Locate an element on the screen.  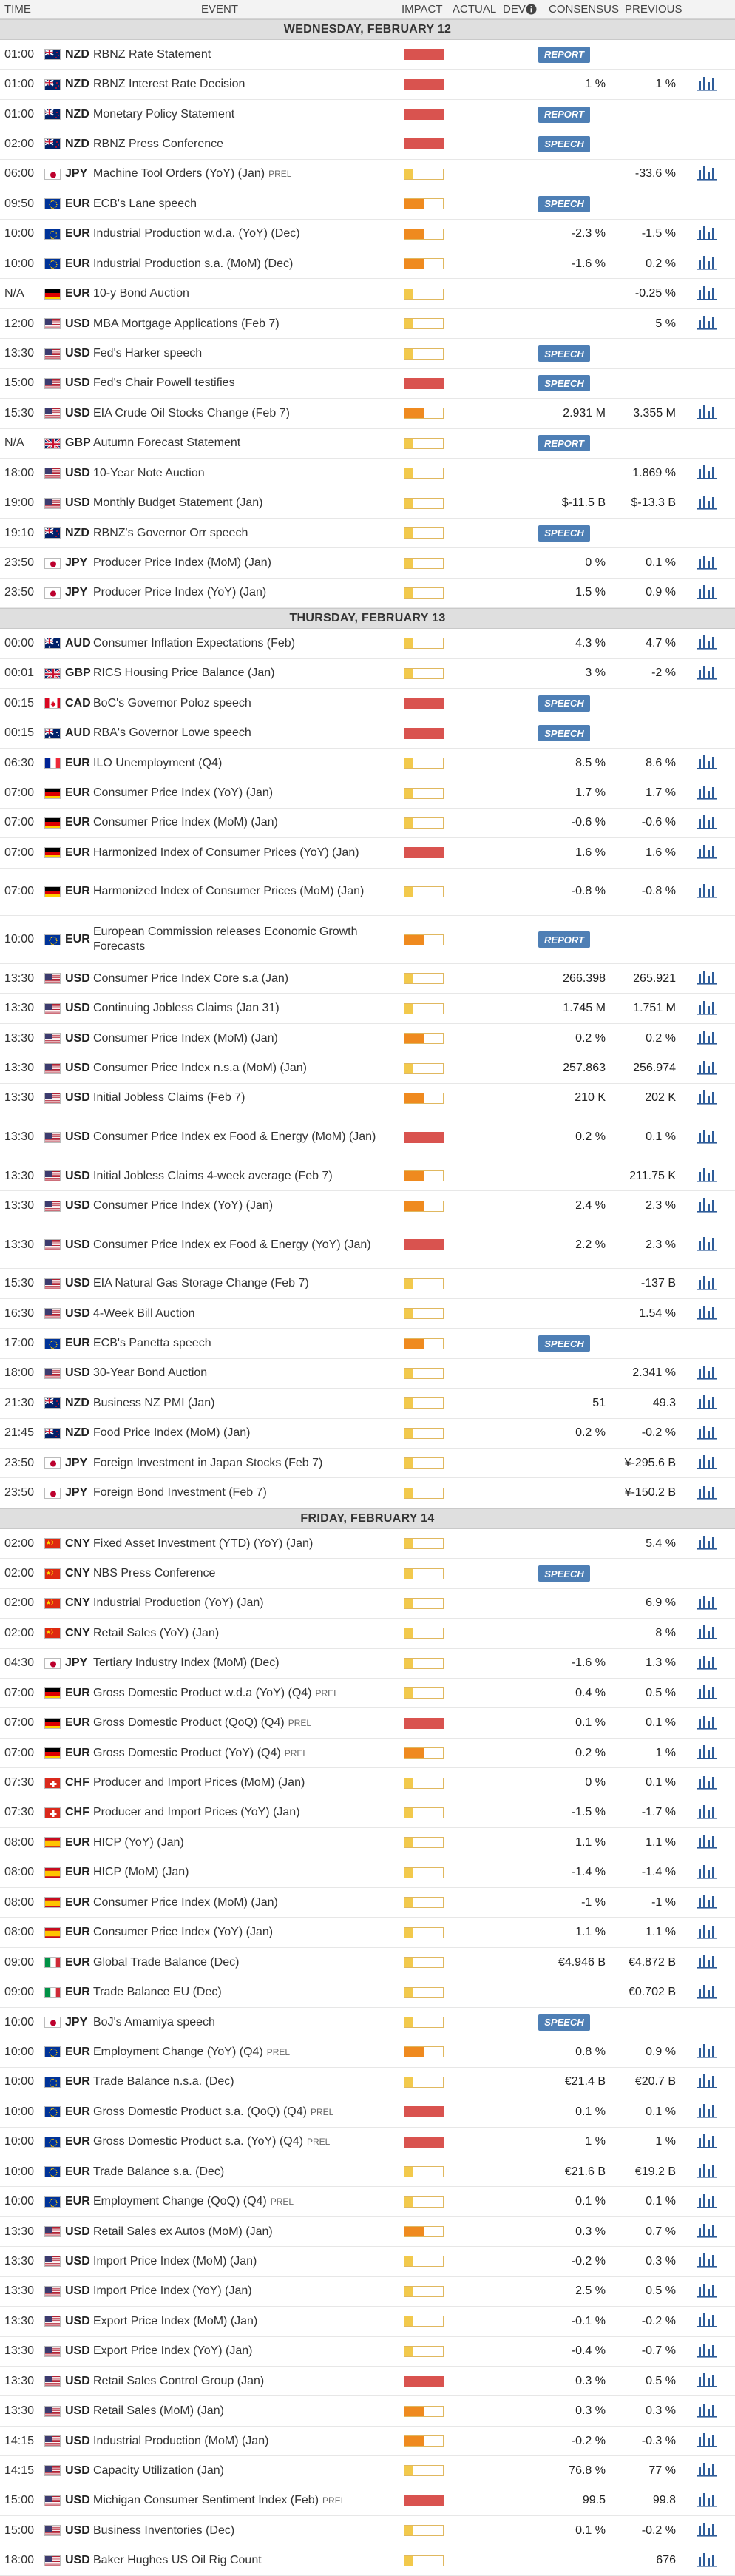
event-name: BoJ's Amamiya speech is located at coordinates (154, 2022).